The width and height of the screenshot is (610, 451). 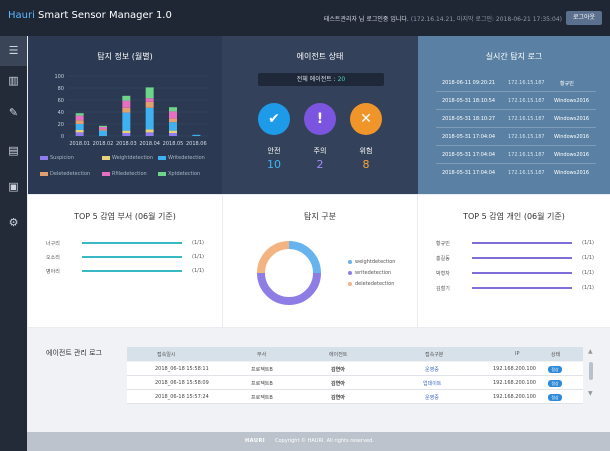 I want to click on realtime-log-title: 실시간 탐지 로그, so click(x=514, y=56).